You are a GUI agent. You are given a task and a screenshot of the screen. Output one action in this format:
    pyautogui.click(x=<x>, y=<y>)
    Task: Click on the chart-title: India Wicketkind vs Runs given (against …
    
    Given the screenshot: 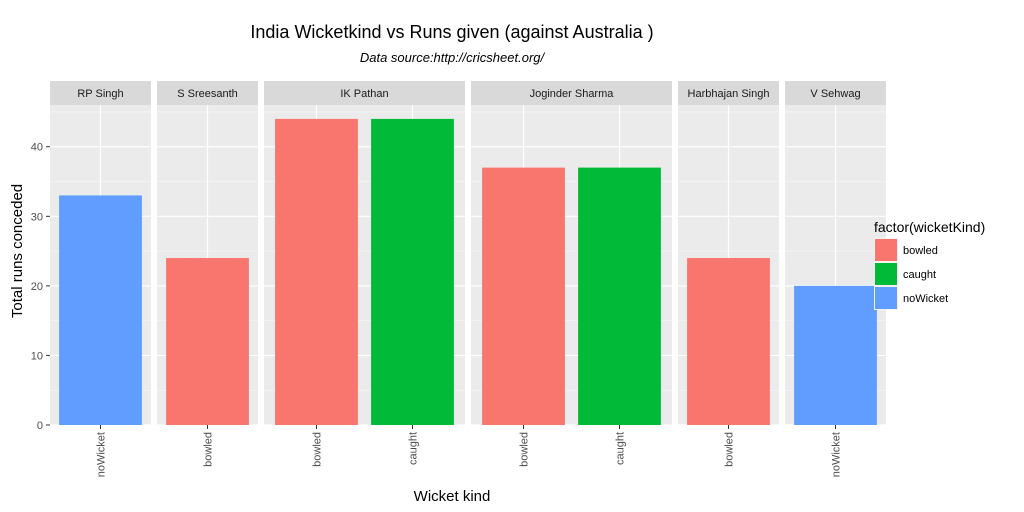 What is the action you would take?
    pyautogui.click(x=451, y=32)
    